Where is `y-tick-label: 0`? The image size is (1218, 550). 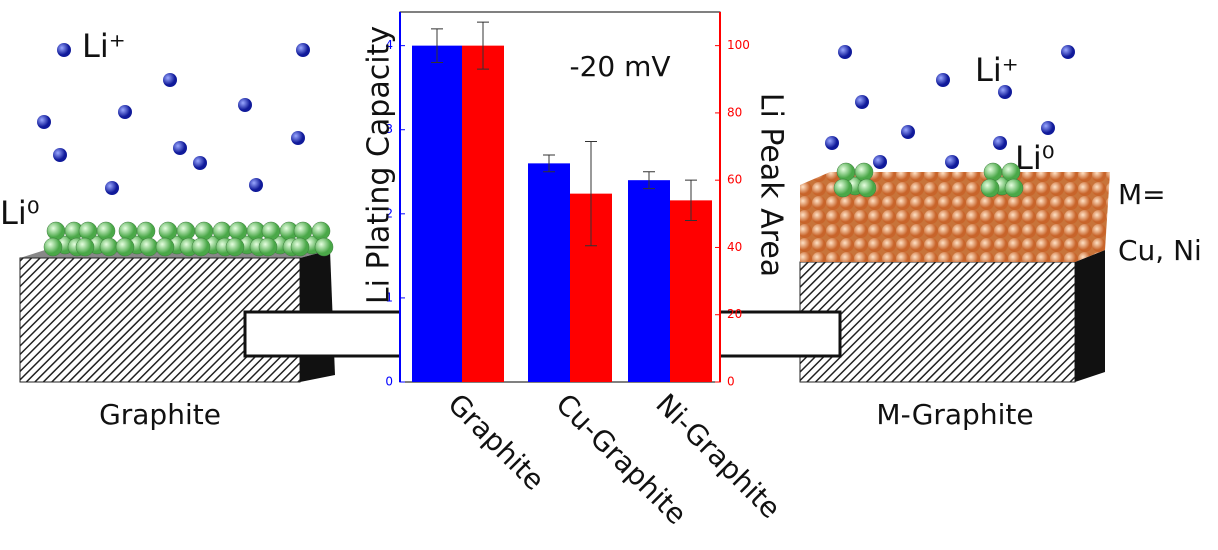
y-tick-label: 0 is located at coordinates (389, 382).